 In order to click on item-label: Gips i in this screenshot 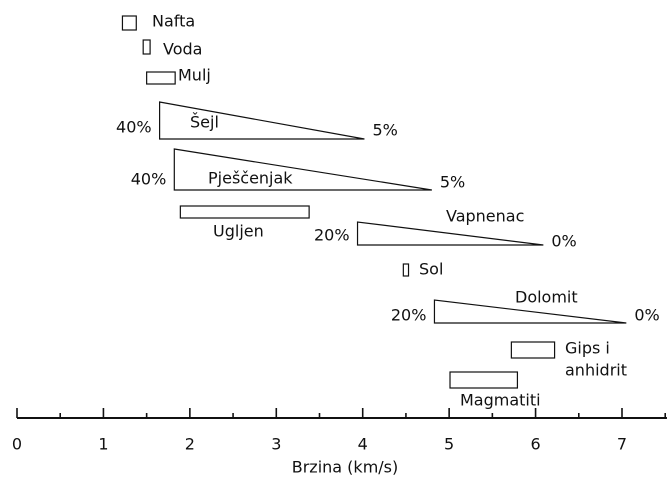, I will do `click(587, 348)`.